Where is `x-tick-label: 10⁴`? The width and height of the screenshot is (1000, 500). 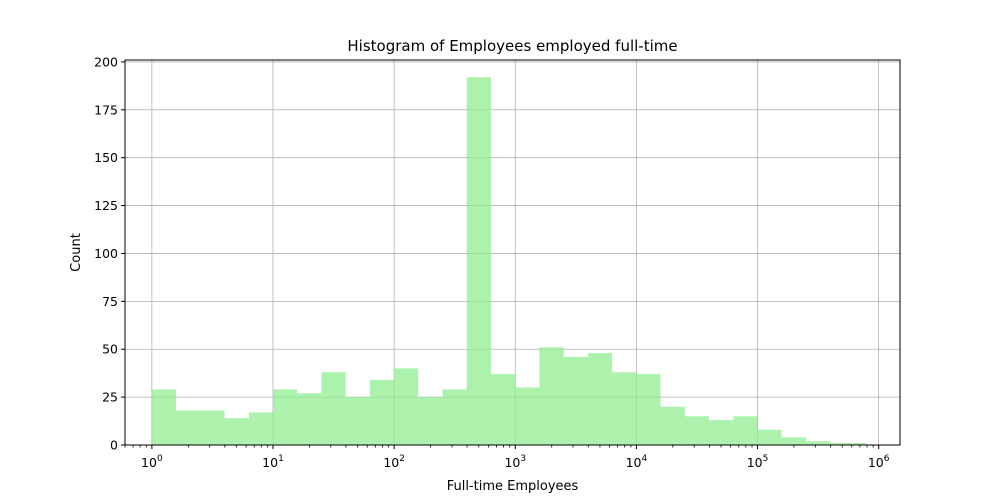 x-tick-label: 10⁴ is located at coordinates (637, 462).